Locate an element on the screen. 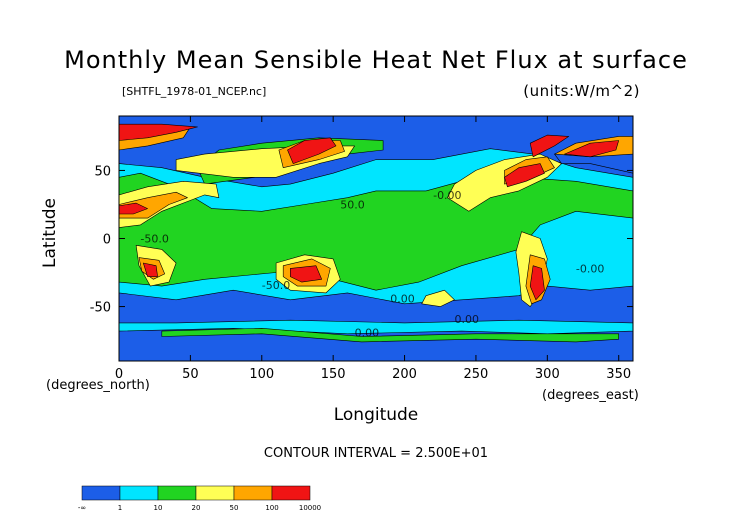 Image resolution: width=752 pixels, height=532 pixels. region-southern-ocean-cyan-band is located at coordinates (376, 327).